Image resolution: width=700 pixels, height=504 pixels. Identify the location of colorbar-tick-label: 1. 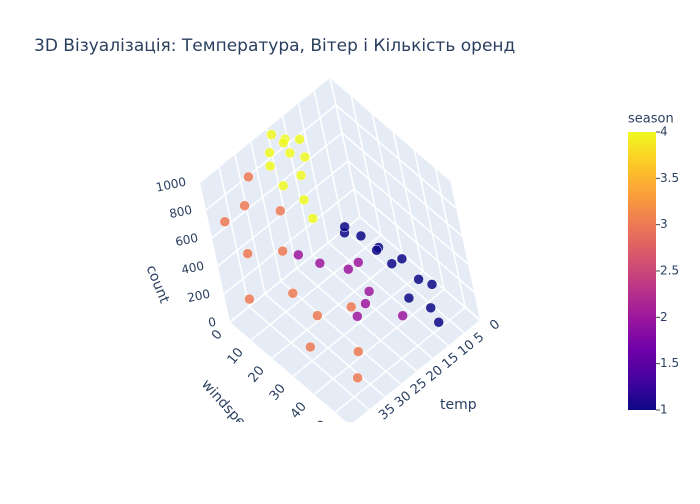
(664, 410).